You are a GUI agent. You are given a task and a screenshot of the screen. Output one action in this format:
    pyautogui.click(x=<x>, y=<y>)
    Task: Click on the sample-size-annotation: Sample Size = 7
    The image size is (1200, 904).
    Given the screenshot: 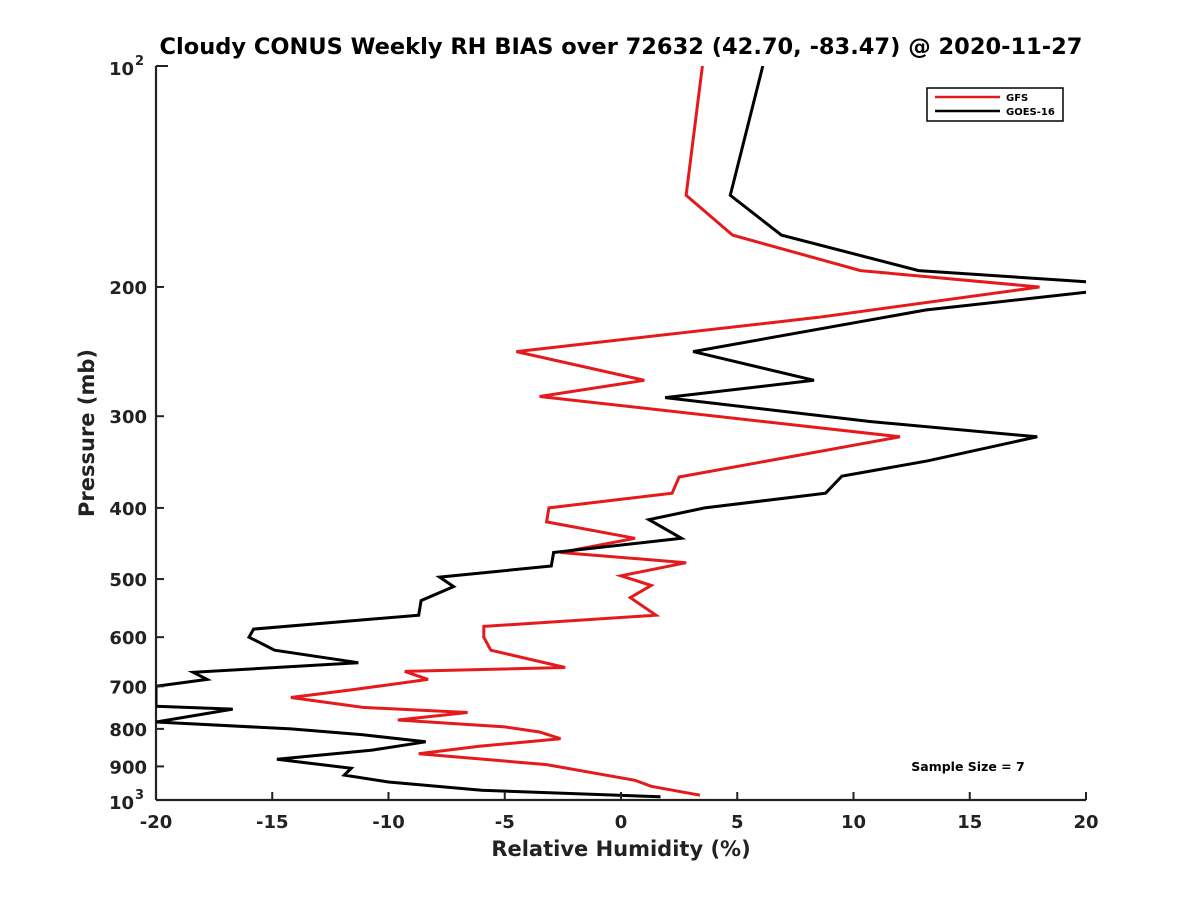 What is the action you would take?
    pyautogui.click(x=967, y=766)
    